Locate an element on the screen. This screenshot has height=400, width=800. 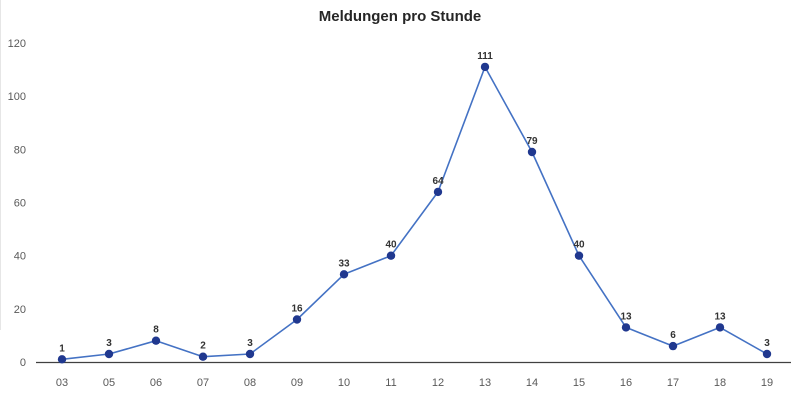
y-axis-tick-label: 40 is located at coordinates (20, 257).